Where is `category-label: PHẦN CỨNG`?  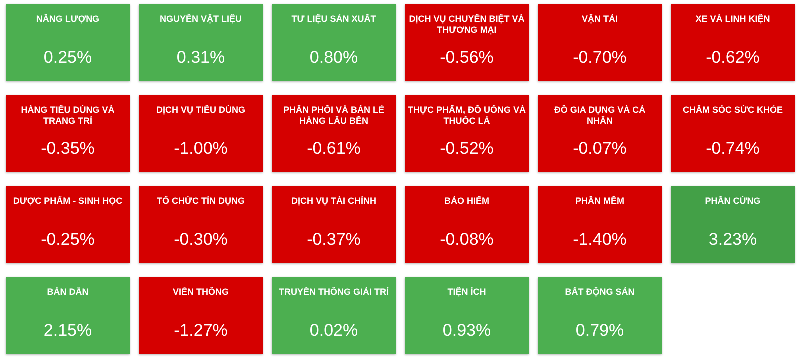 category-label: PHẦN CỨNG is located at coordinates (733, 201).